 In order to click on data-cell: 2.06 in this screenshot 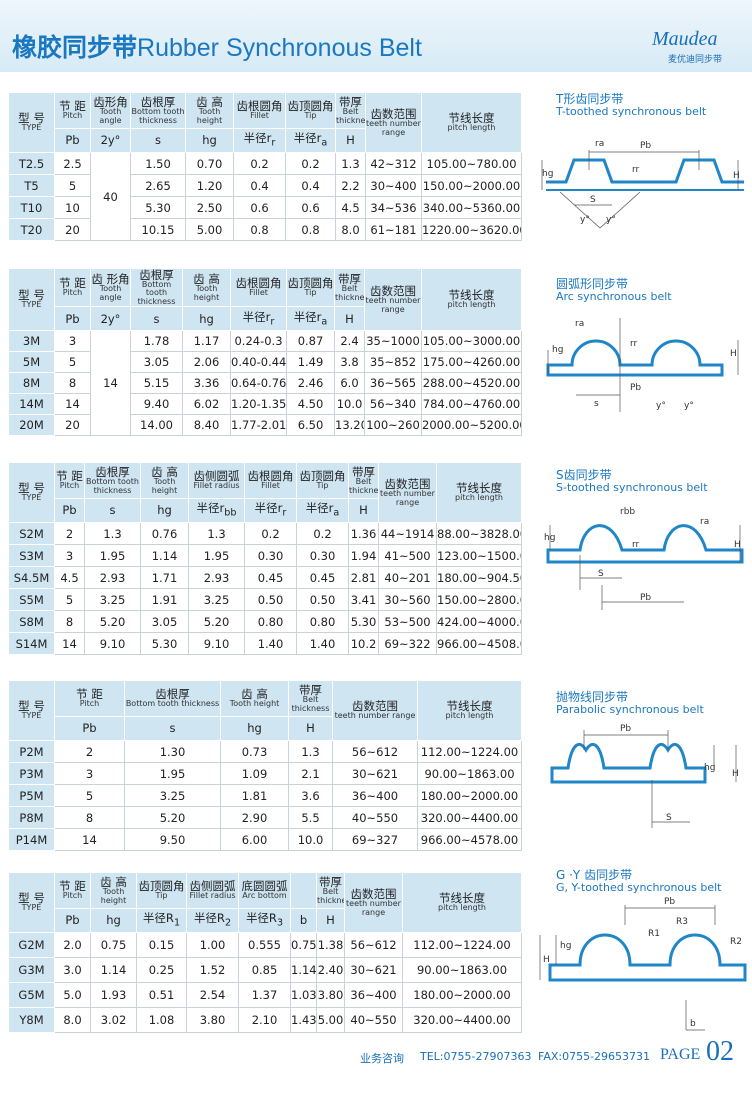, I will do `click(206, 362)`.